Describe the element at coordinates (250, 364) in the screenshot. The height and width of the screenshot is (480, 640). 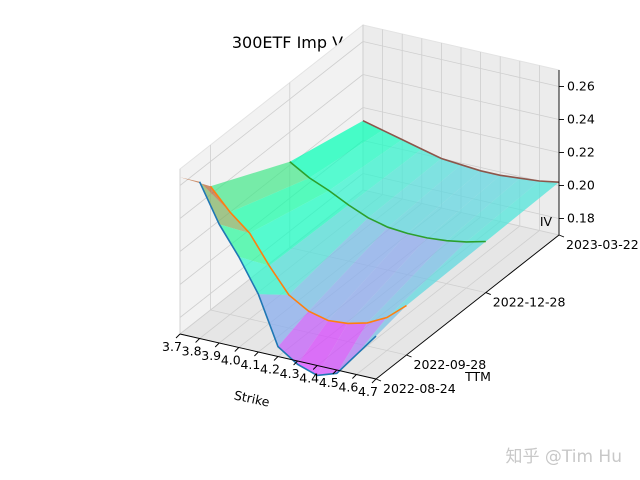
I see `x-tick-label: 4.1` at that location.